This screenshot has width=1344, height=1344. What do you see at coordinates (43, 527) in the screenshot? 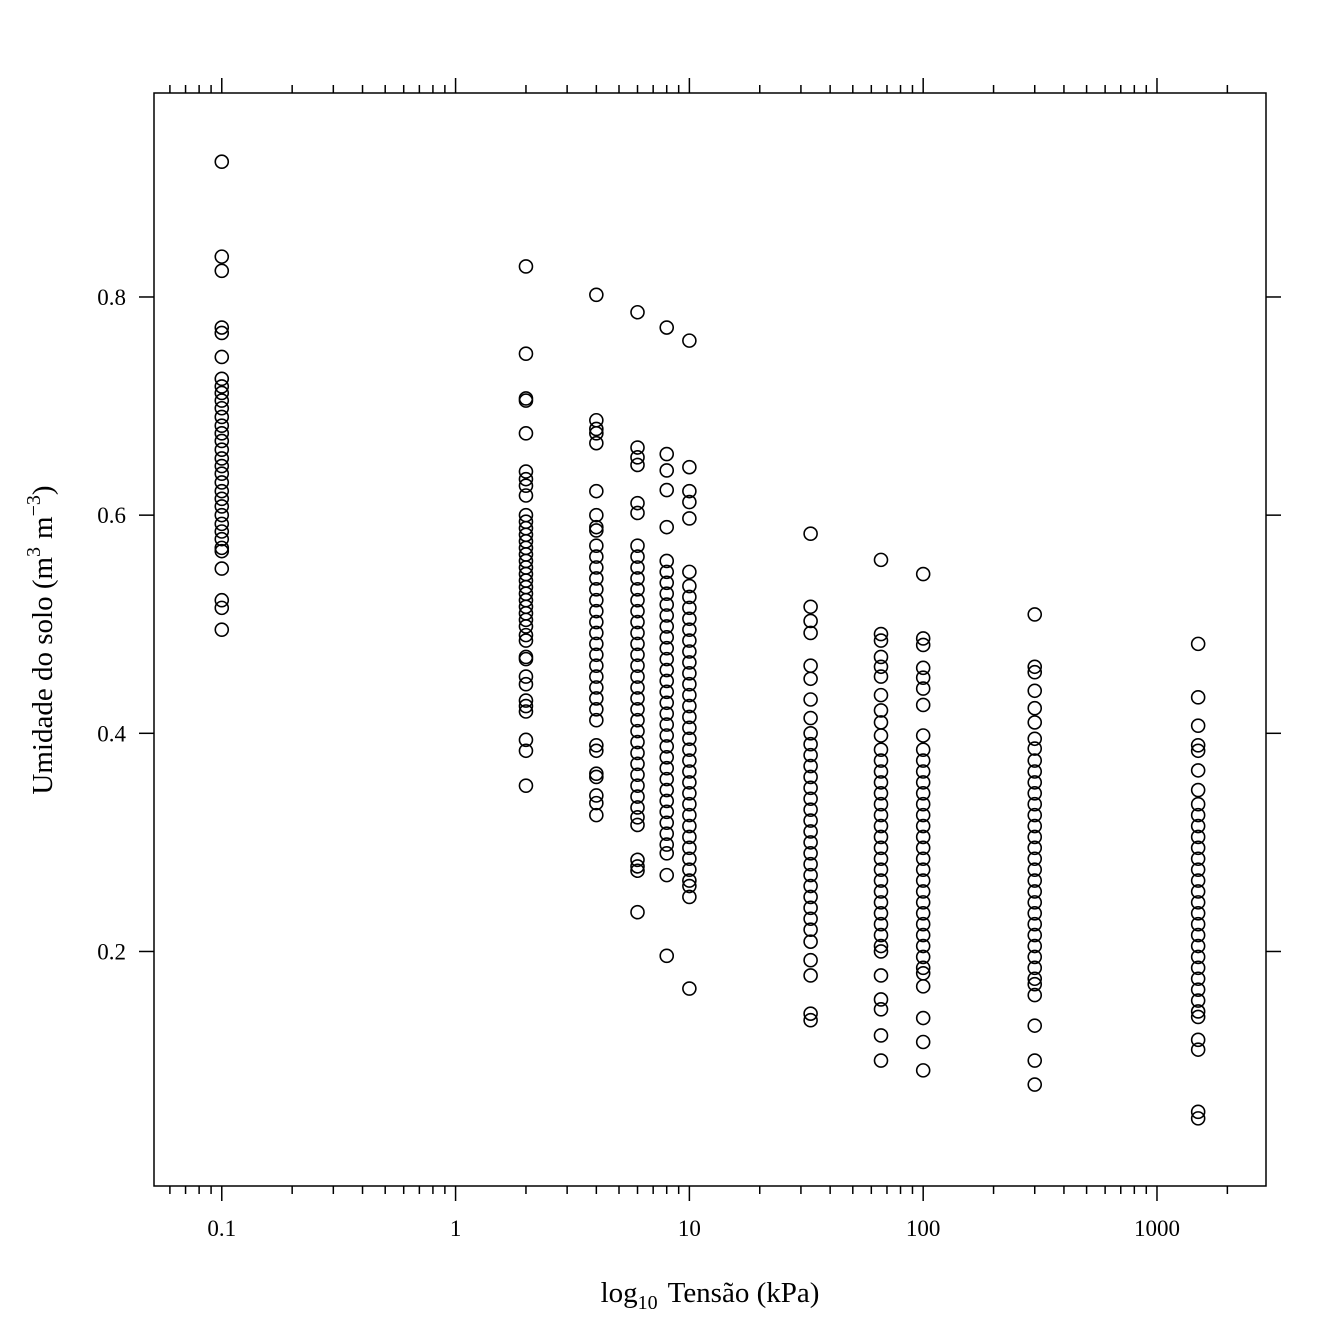
I see `y-label-mid: m` at bounding box center [43, 527].